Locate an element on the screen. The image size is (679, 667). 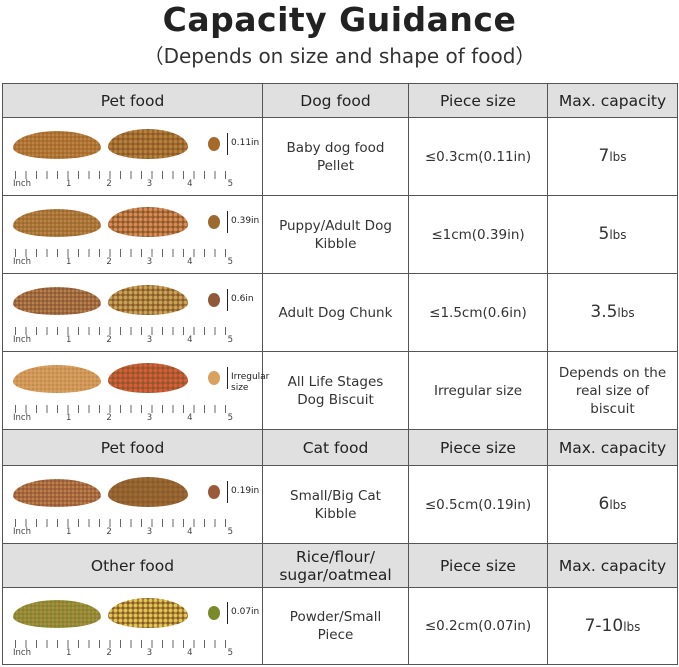
section-header: Pet food Cat food Piece size Max. capacity is located at coordinates (340, 447).